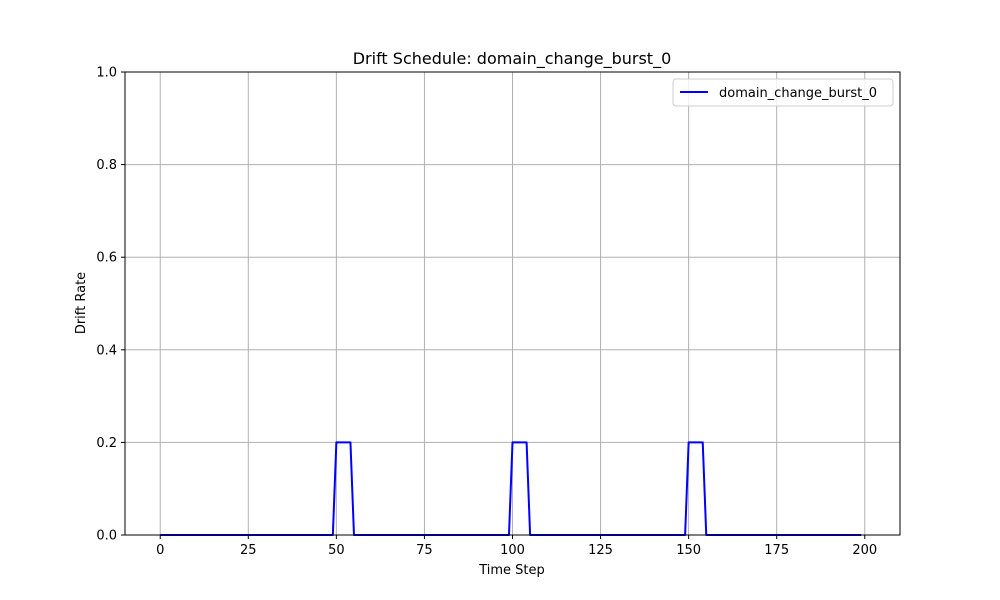  What do you see at coordinates (110, 305) in the screenshot?
I see `y-axis-ticks: 0.0 0.2 0.4 0.6 0.8 1.0` at bounding box center [110, 305].